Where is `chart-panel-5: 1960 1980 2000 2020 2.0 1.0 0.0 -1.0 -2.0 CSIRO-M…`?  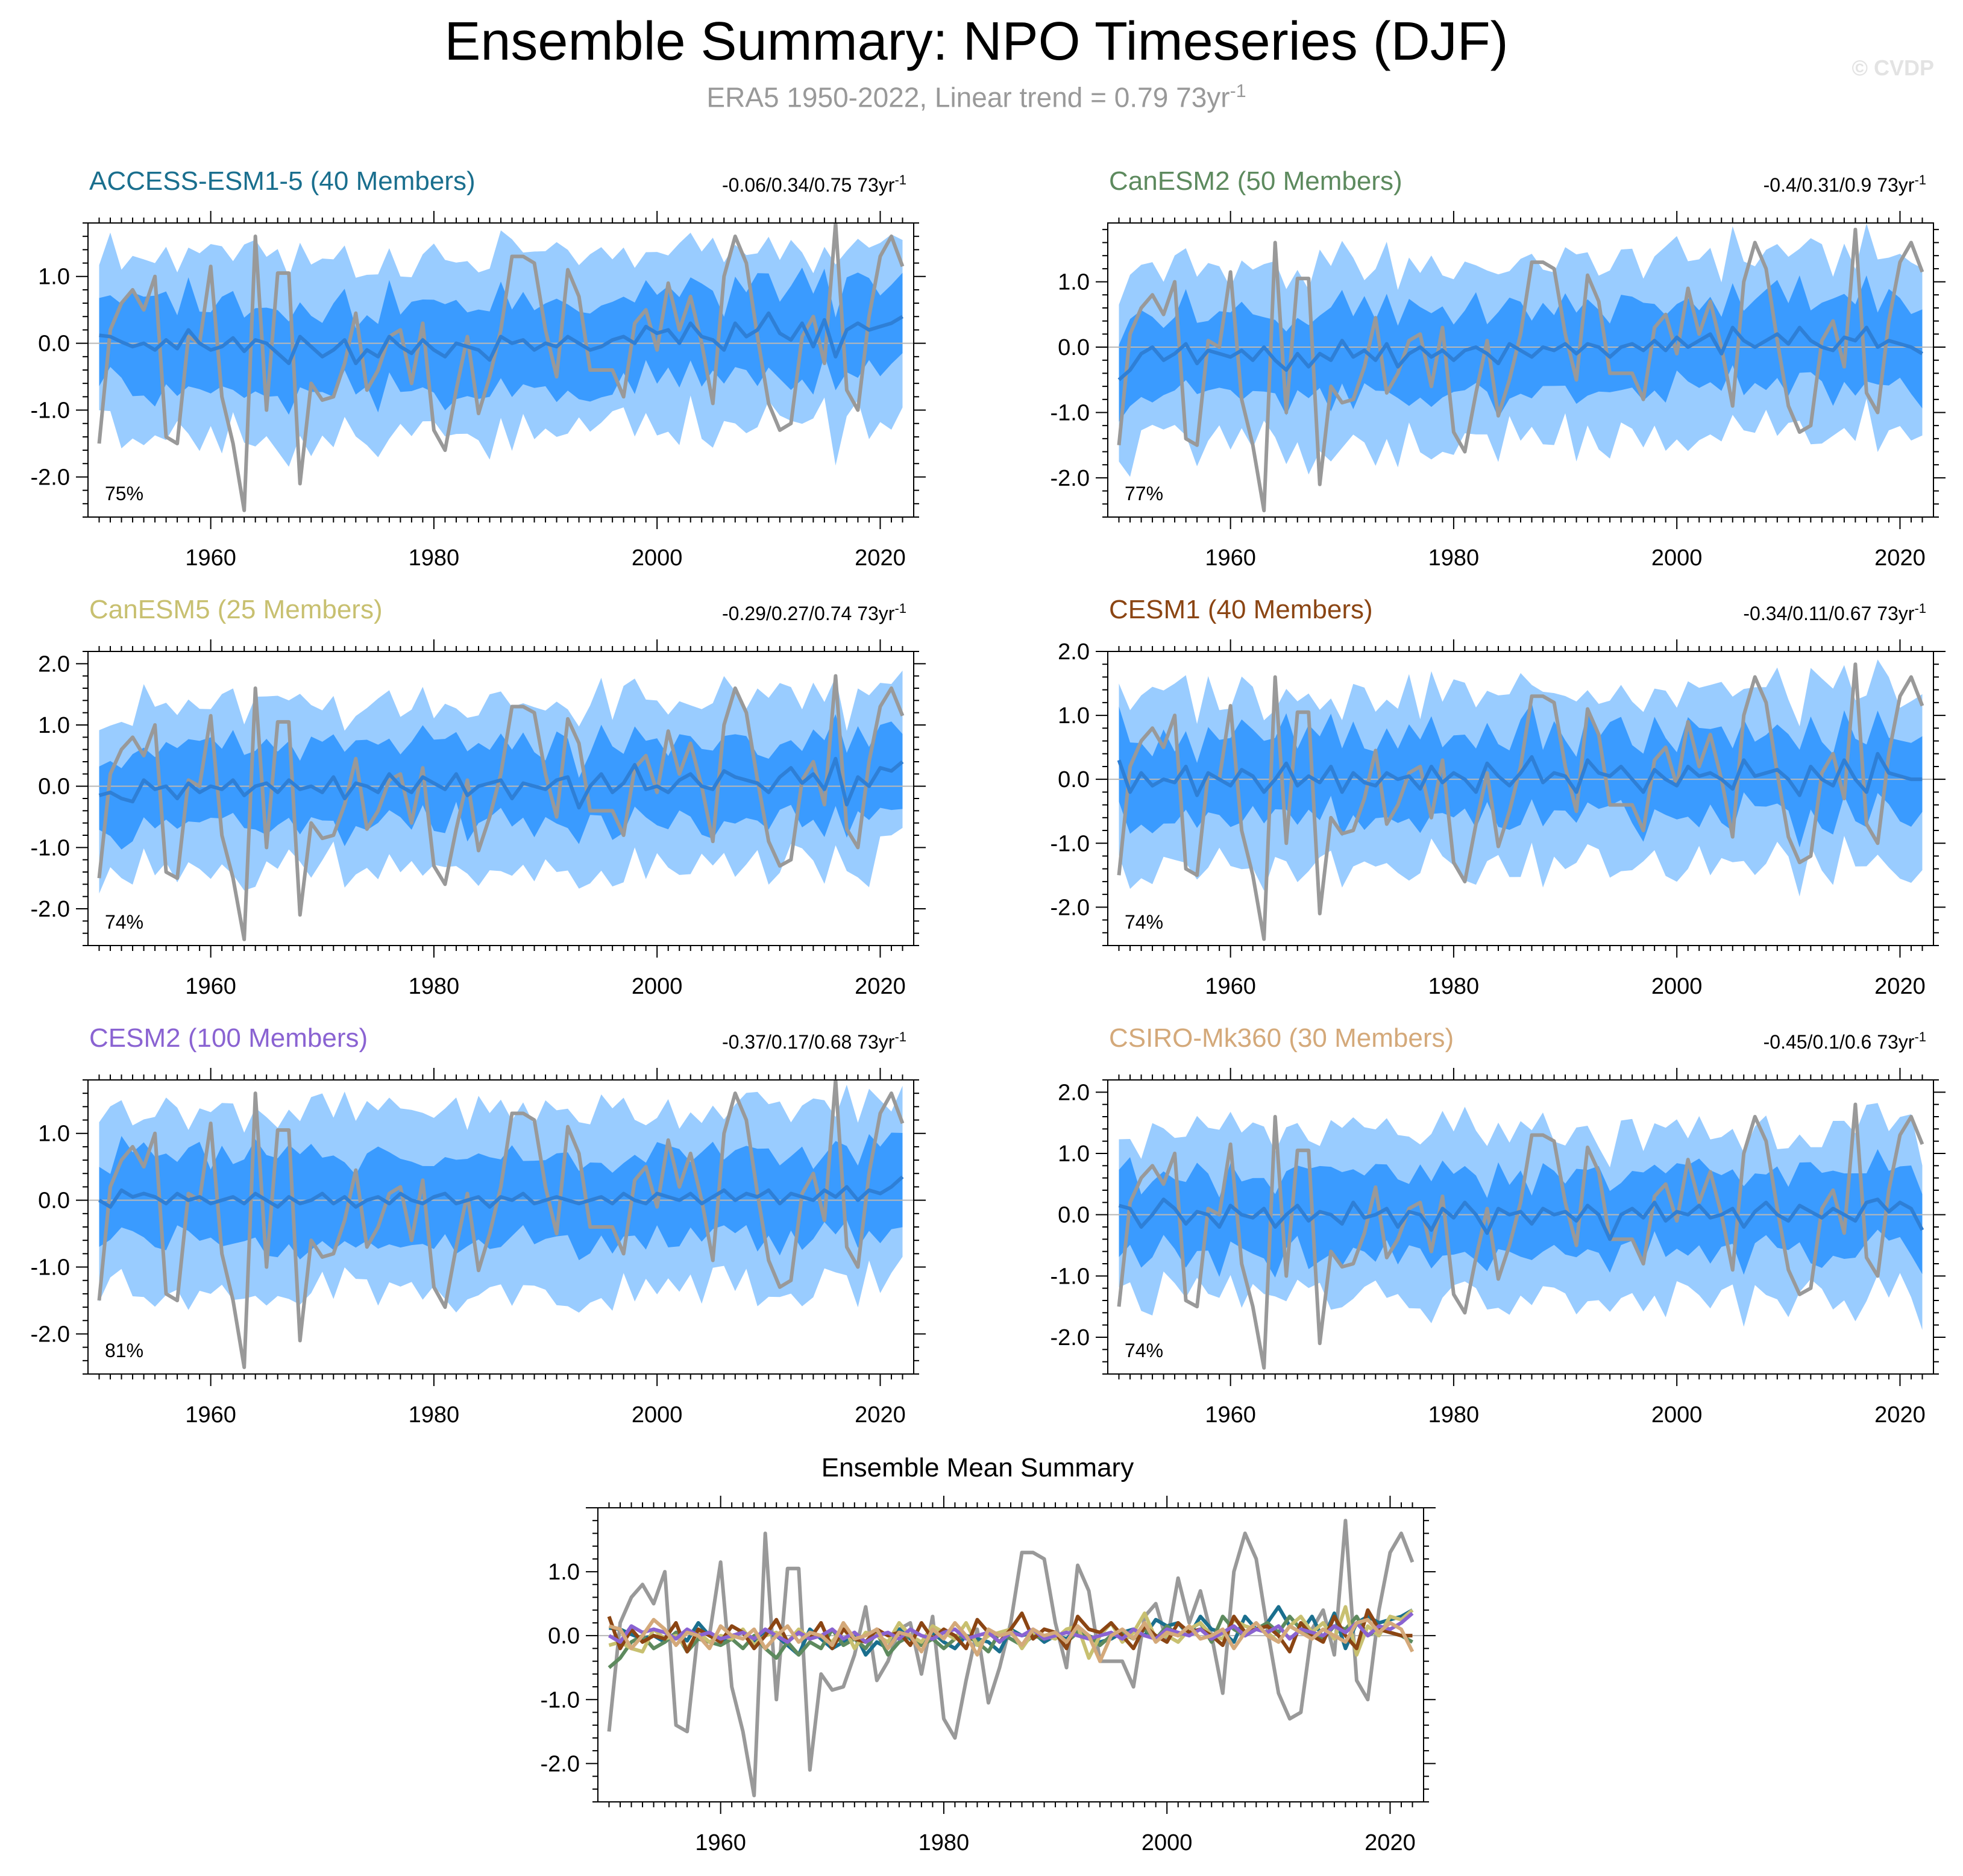 chart-panel-5: 1960 1980 2000 2020 2.0 1.0 0.0 -1.0 -2.0 CSIRO-M… is located at coordinates (1498, 1225).